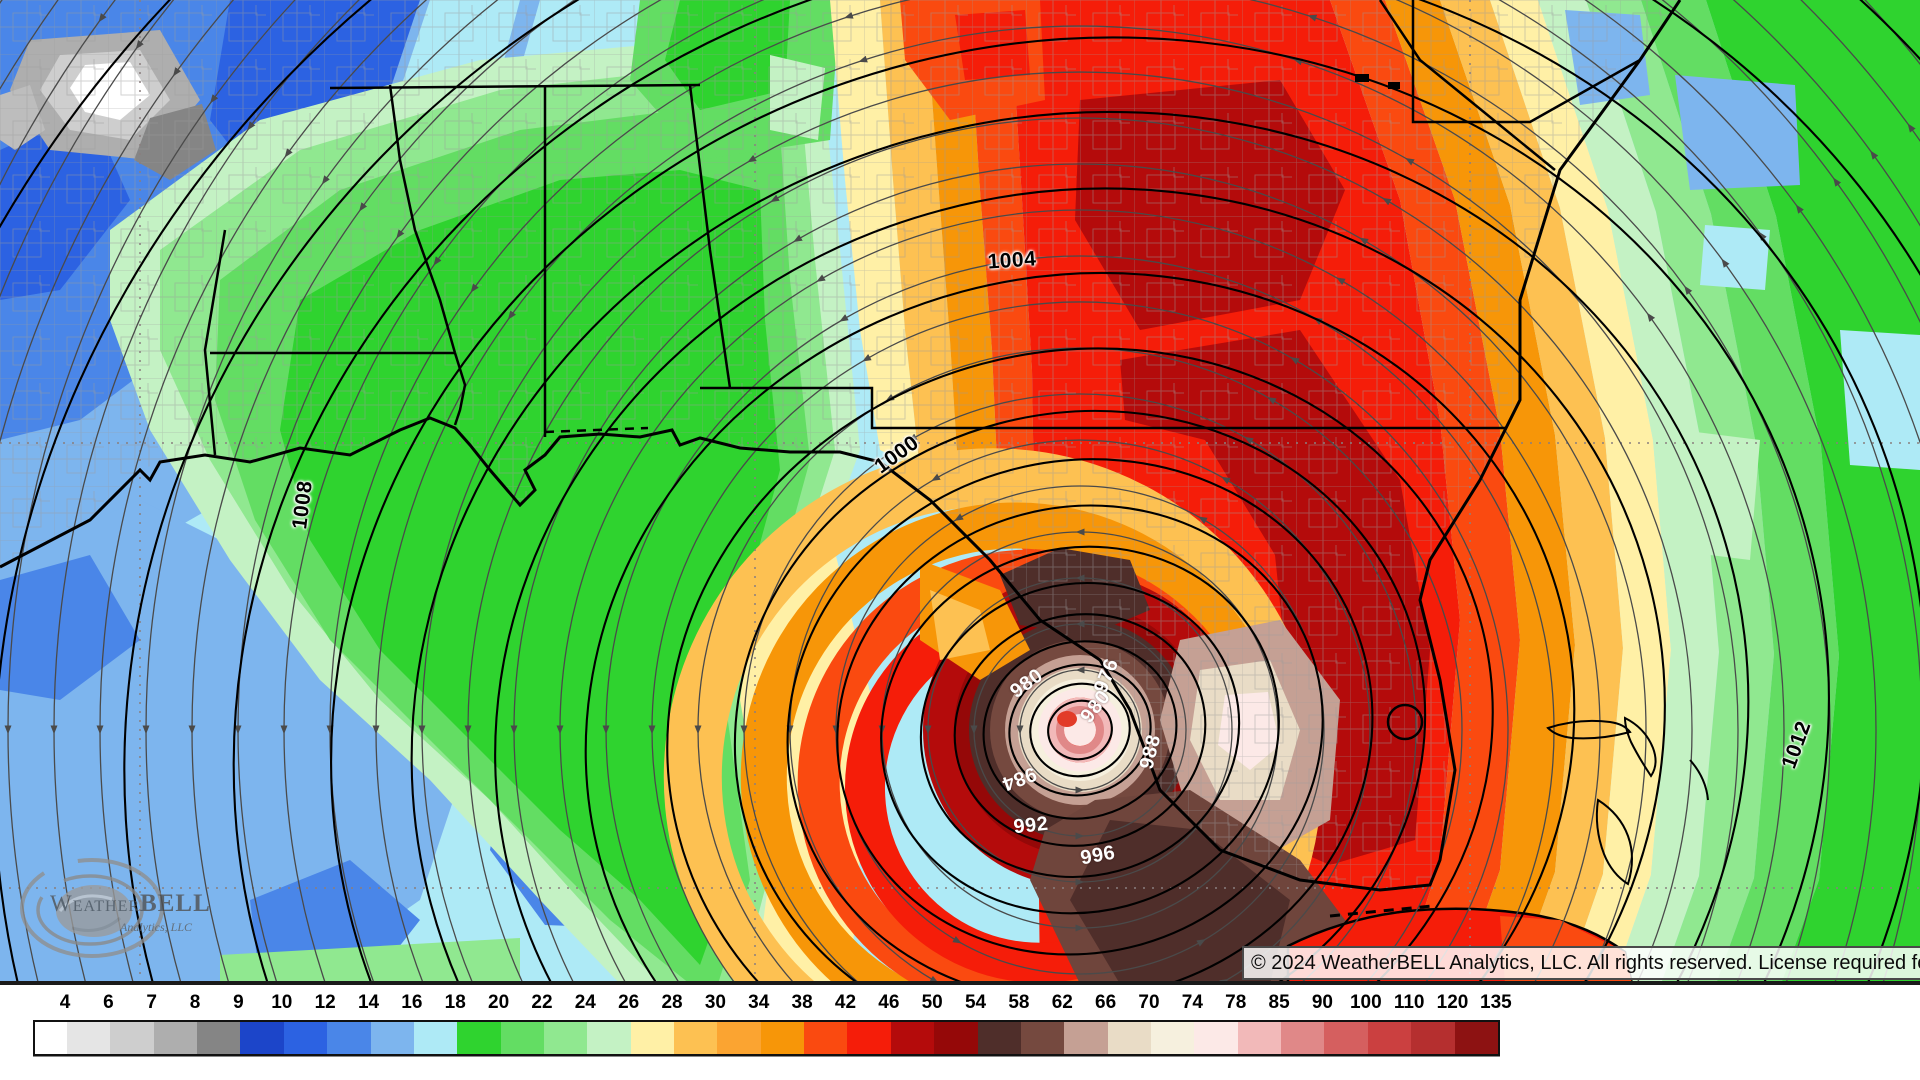 This screenshot has height=1080, width=1920. I want to click on legend-tick-label: 78, so click(1236, 1002).